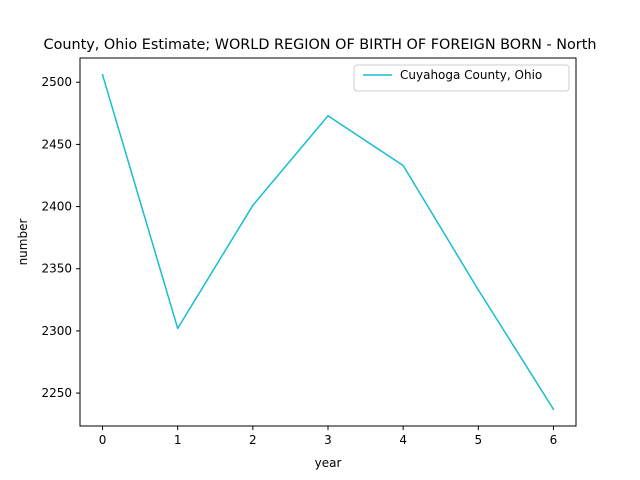 This screenshot has height=480, width=640. I want to click on x-tick-label: 6, so click(554, 440).